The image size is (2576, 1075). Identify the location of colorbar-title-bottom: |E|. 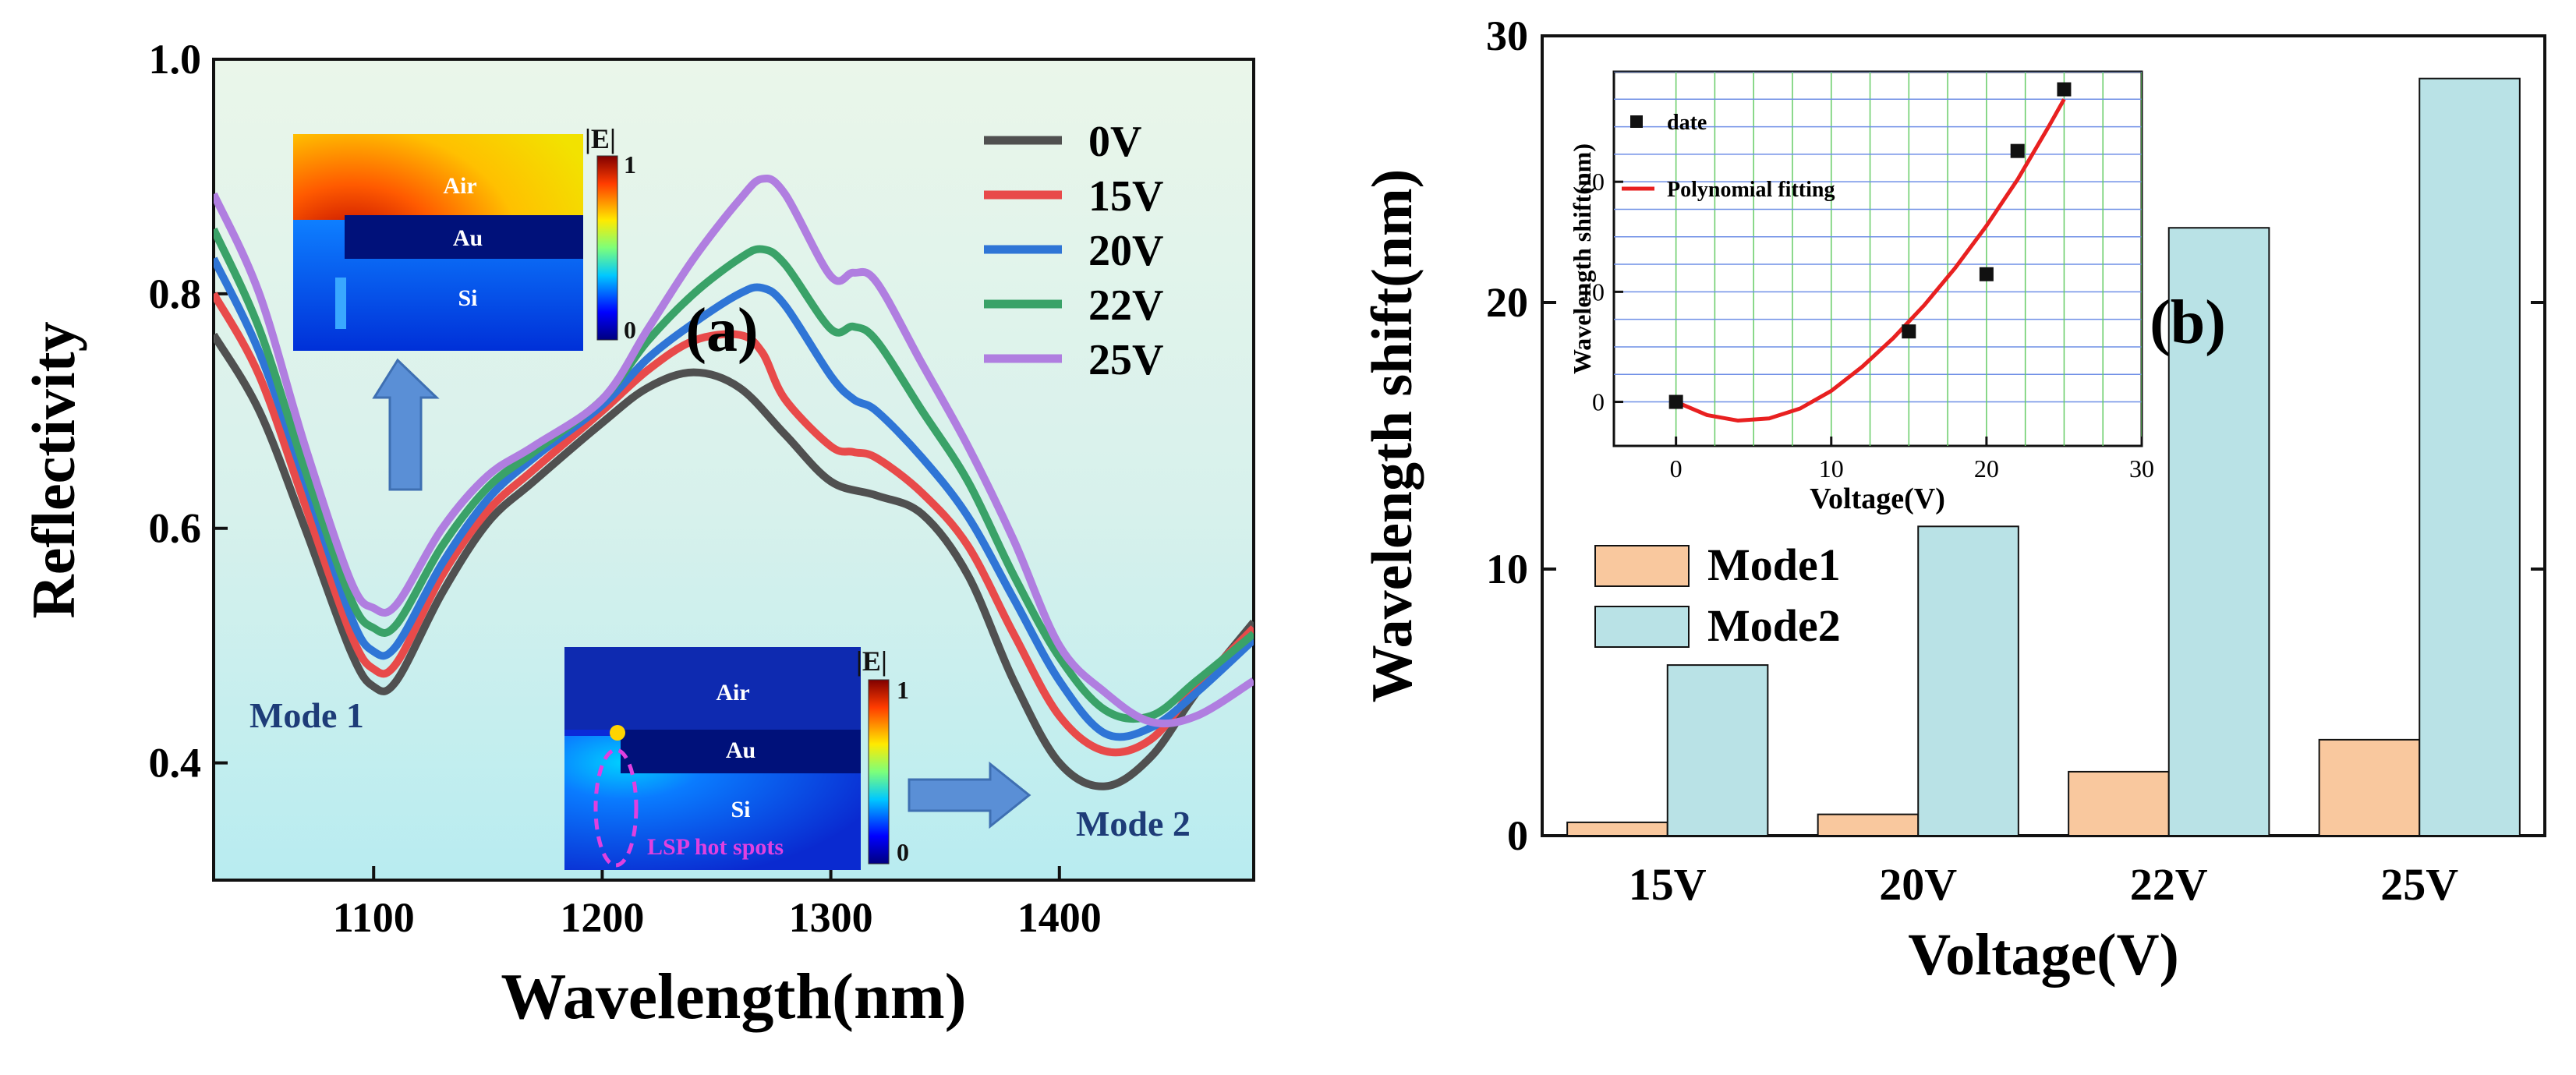
(871, 661).